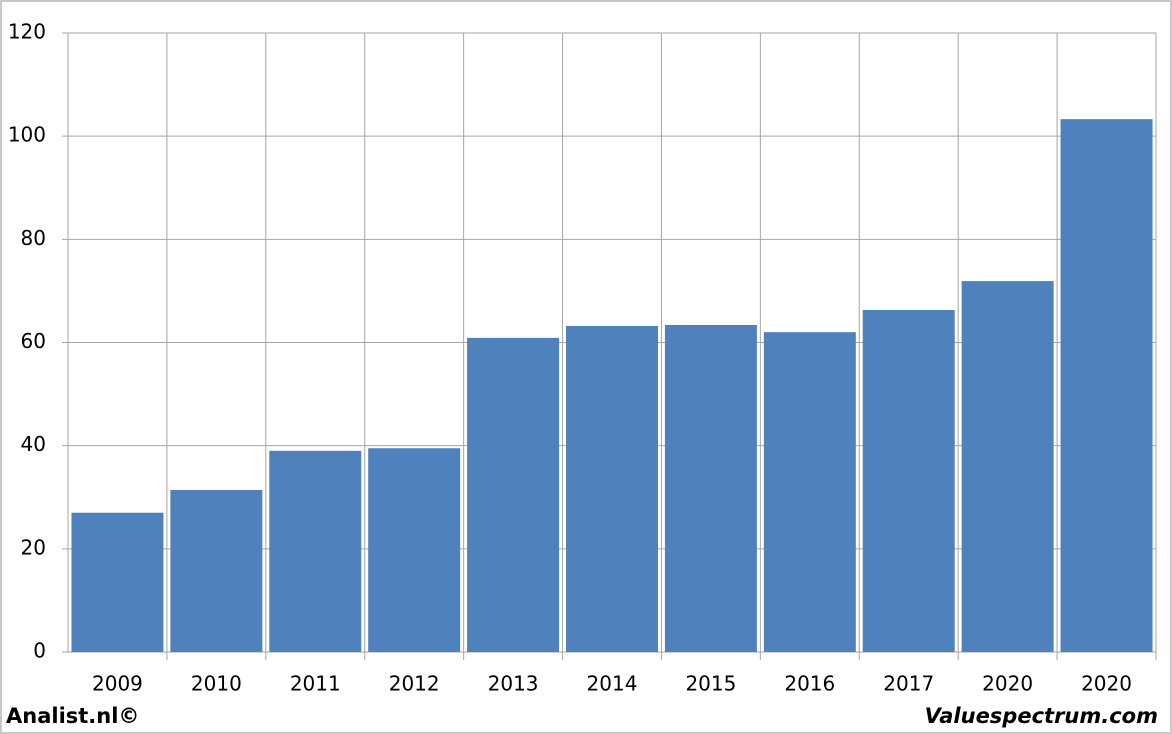 The image size is (1172, 734). I want to click on x-tick-label: 2012, so click(414, 684).